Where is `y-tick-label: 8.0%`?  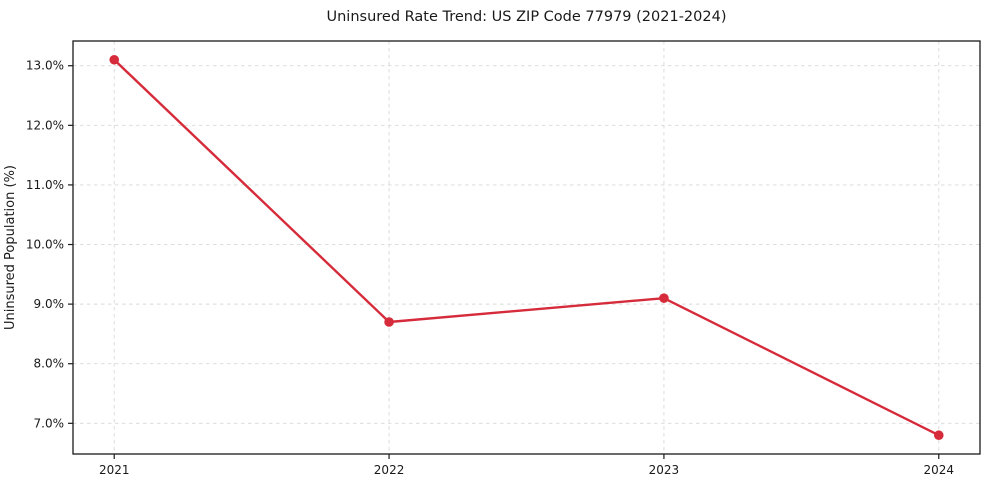
y-tick-label: 8.0% is located at coordinates (49, 364).